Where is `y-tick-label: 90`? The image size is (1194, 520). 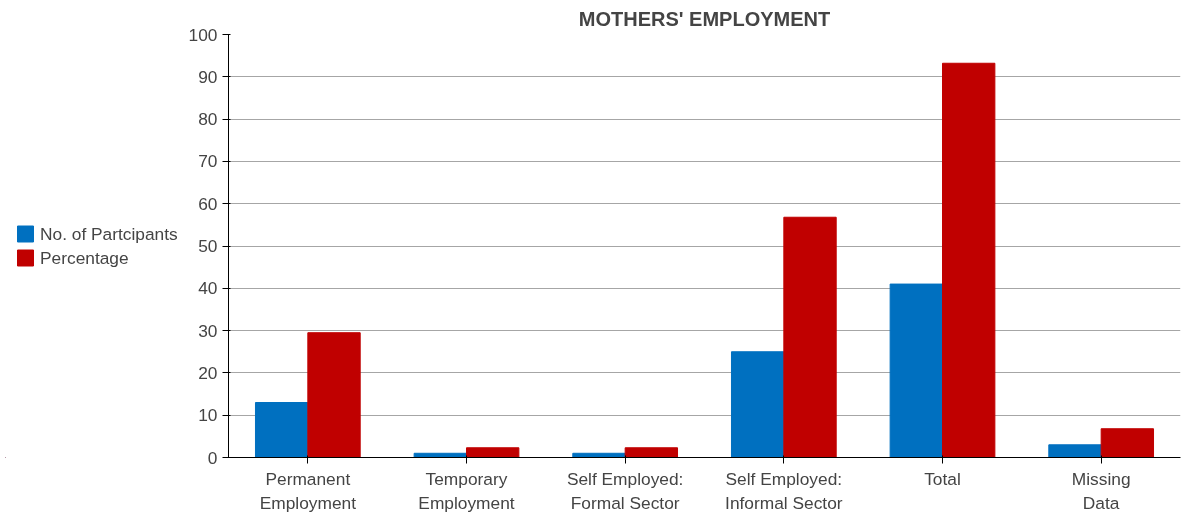
y-tick-label: 90 is located at coordinates (208, 76).